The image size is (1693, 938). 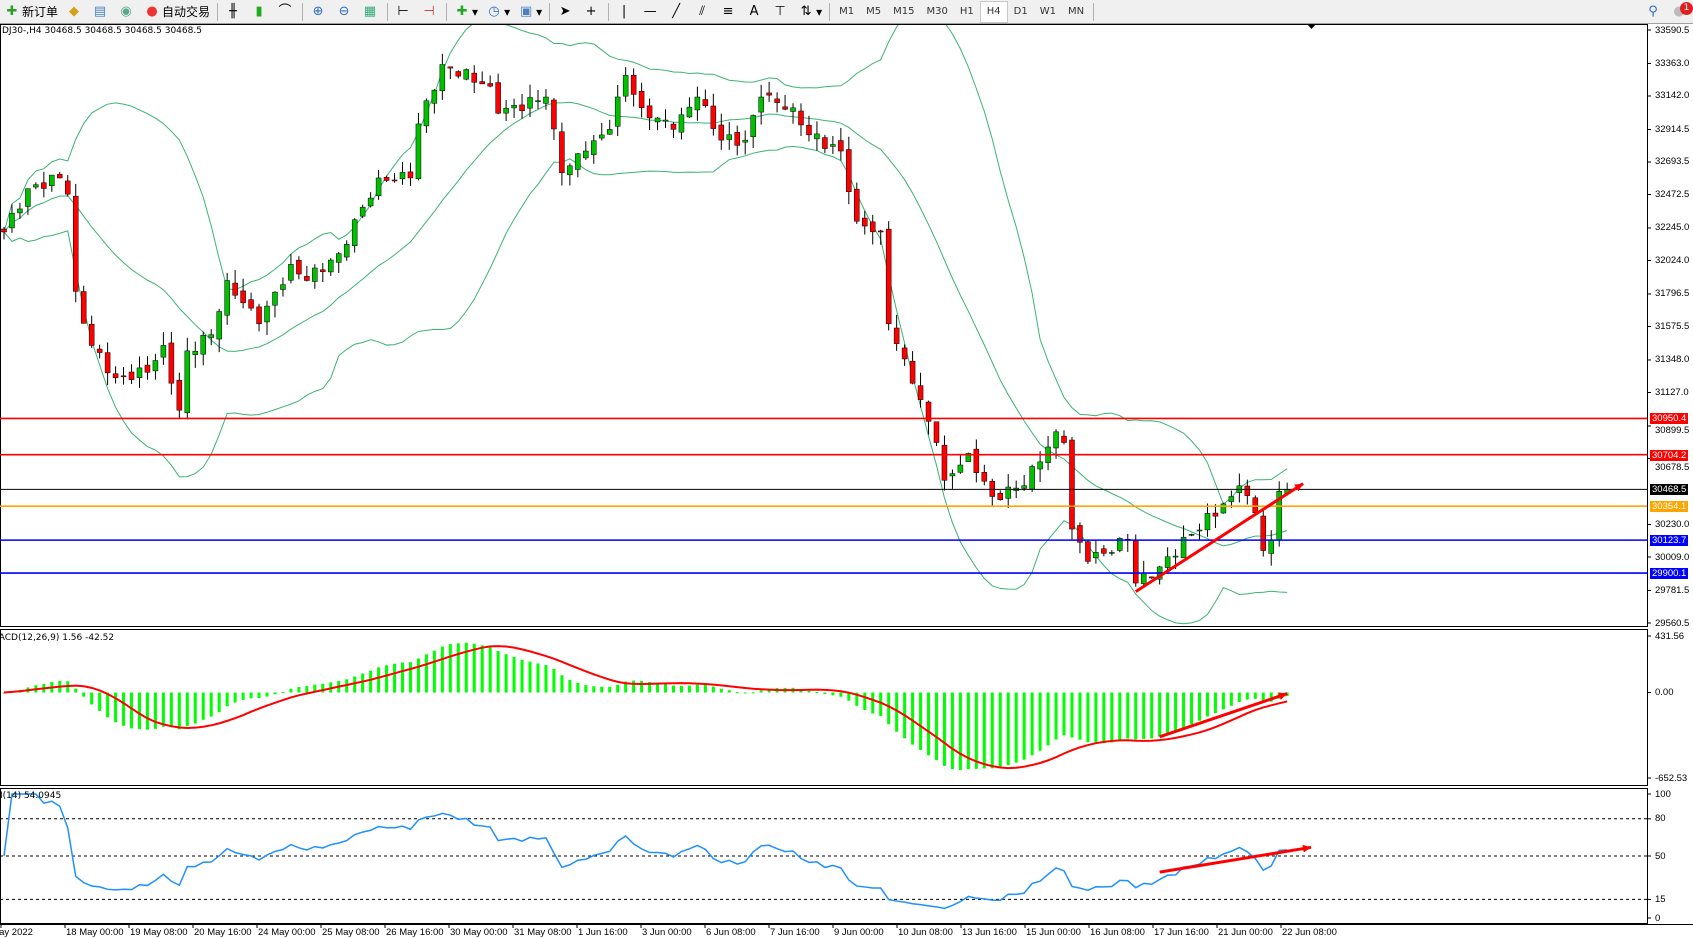 I want to click on text-label-button: ⊤, so click(x=781, y=11).